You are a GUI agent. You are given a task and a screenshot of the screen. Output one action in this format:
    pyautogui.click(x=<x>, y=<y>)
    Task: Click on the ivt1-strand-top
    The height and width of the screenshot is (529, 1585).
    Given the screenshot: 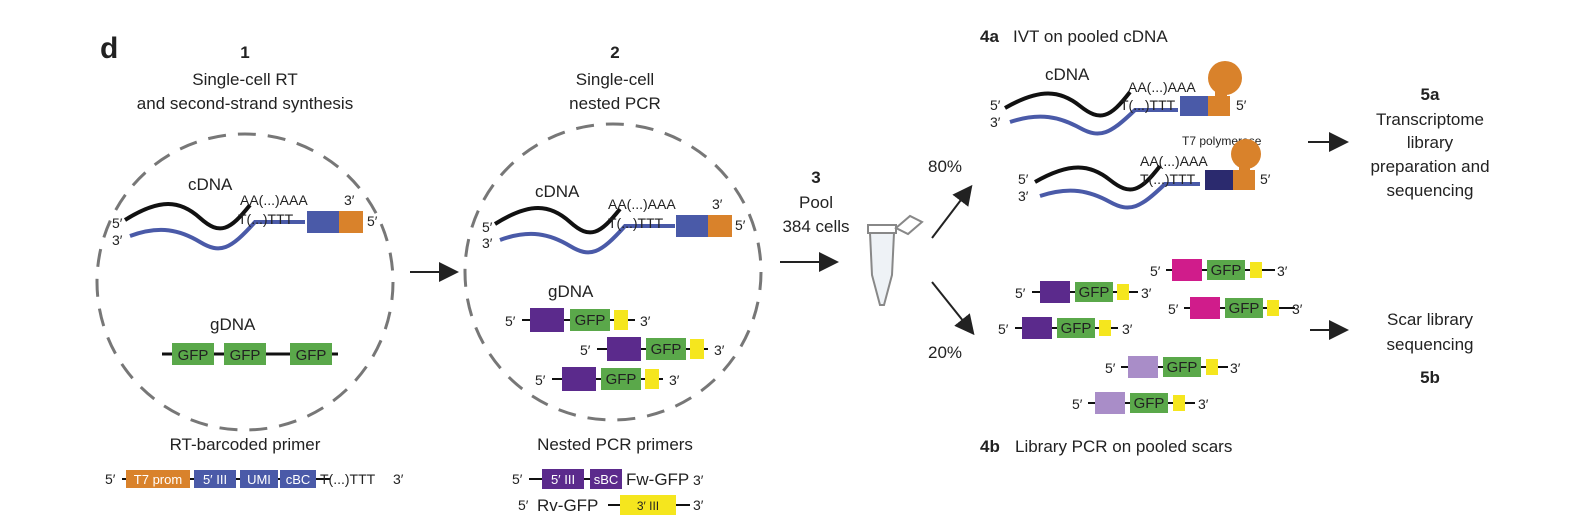 What is the action you would take?
    pyautogui.click(x=1068, y=104)
    